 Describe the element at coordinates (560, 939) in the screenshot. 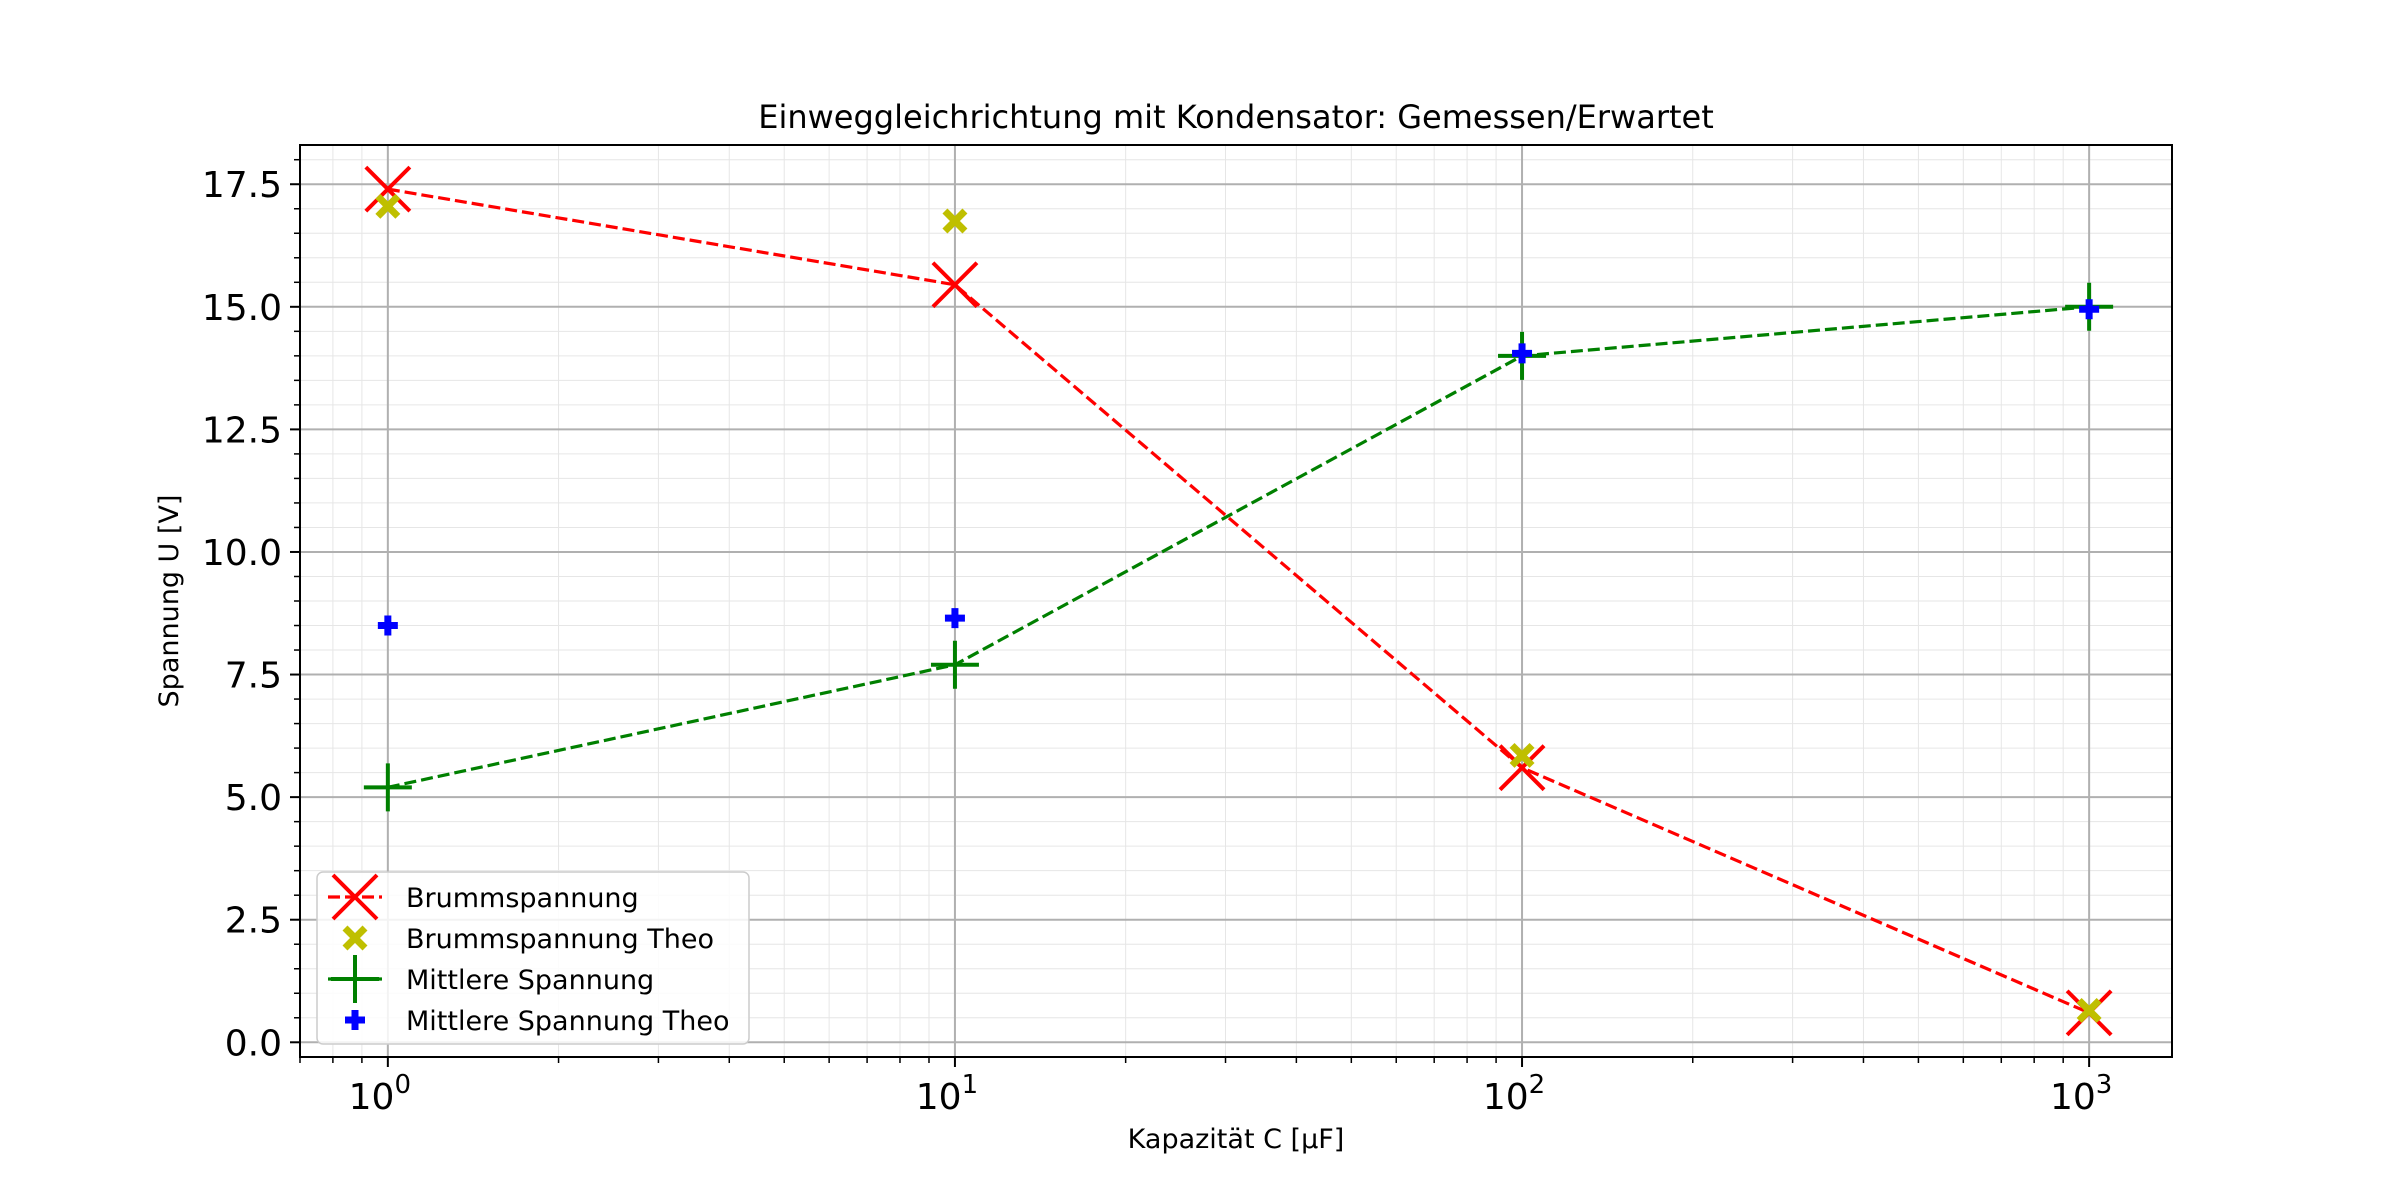

I see `legend-label-brummspannung-theo: Brummspannung Theo` at that location.